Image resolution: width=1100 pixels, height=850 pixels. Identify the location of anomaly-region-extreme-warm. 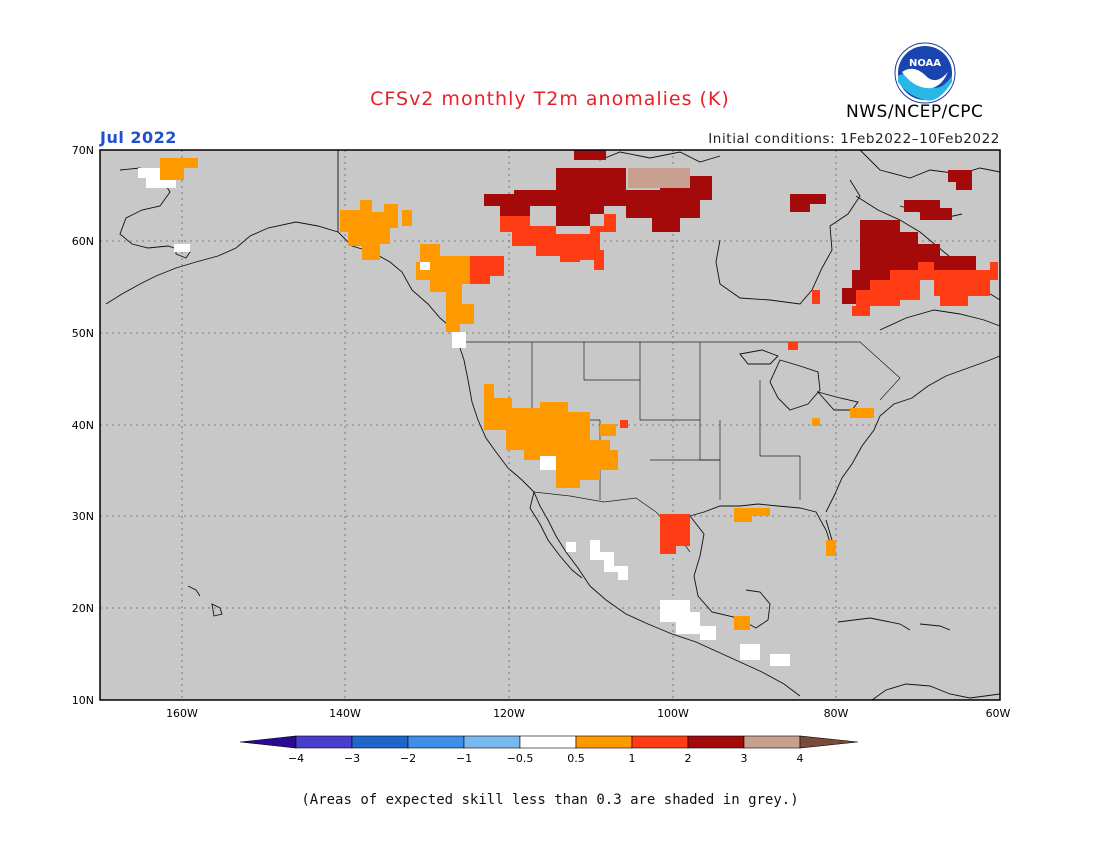
(659, 178).